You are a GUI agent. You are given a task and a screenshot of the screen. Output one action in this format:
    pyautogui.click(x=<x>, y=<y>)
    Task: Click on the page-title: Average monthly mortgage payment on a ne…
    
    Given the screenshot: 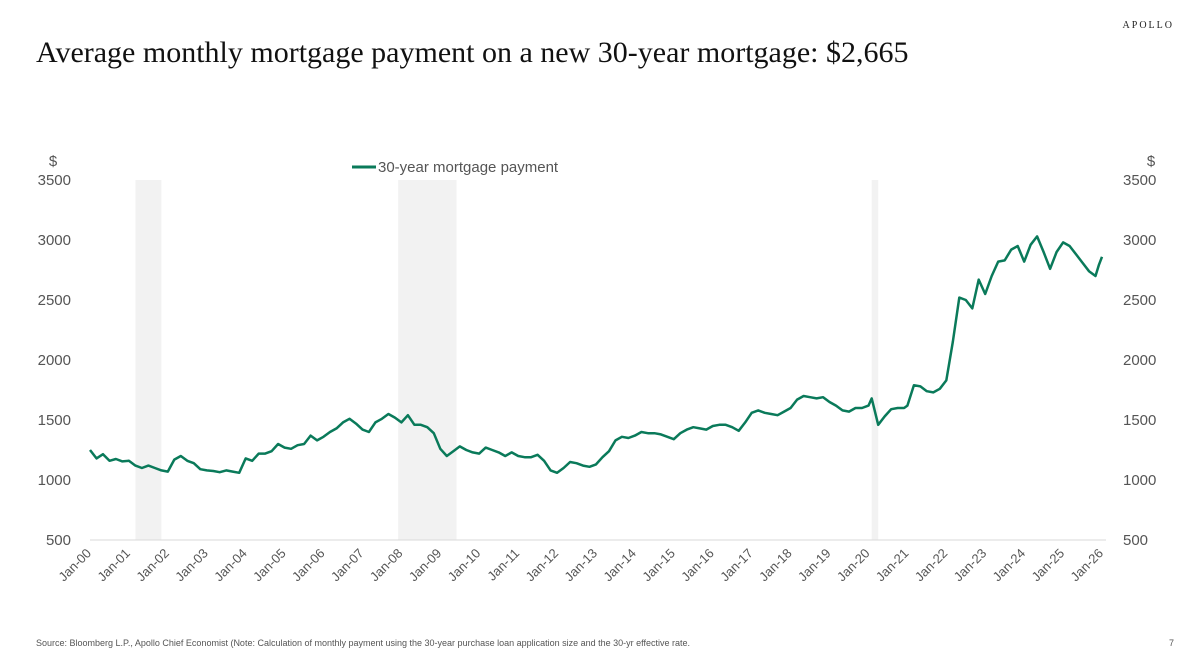 What is the action you would take?
    pyautogui.click(x=472, y=52)
    